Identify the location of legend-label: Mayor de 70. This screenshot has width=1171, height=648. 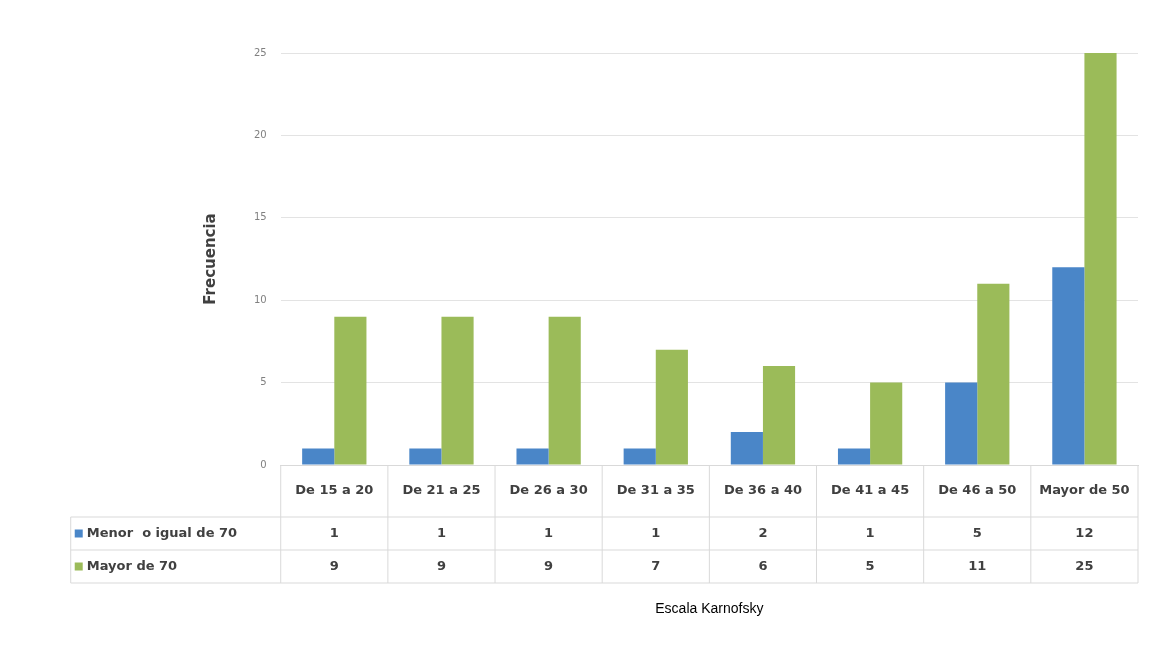
(132, 565).